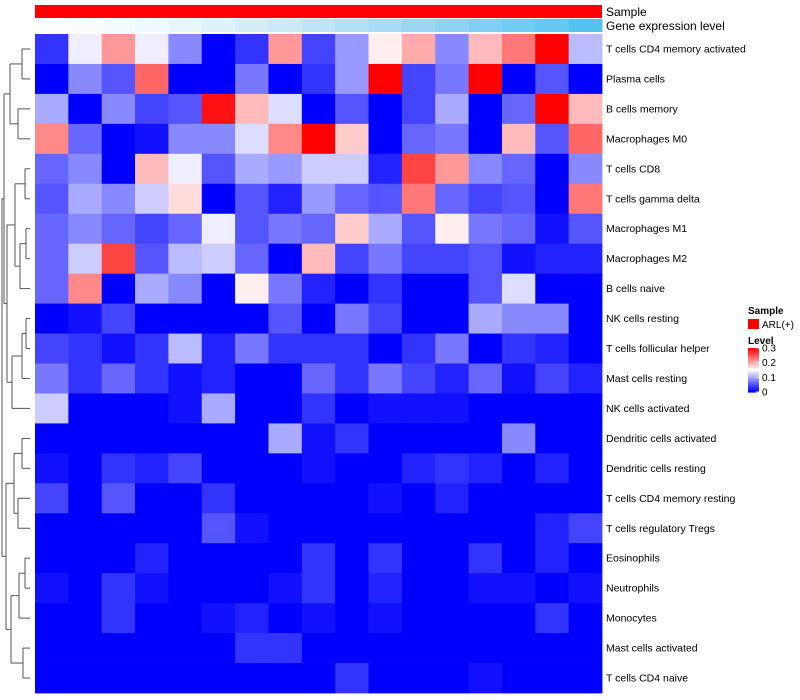 The width and height of the screenshot is (800, 700). Describe the element at coordinates (660, 529) in the screenshot. I see `row-label: T cells regulatory Tregs` at that location.